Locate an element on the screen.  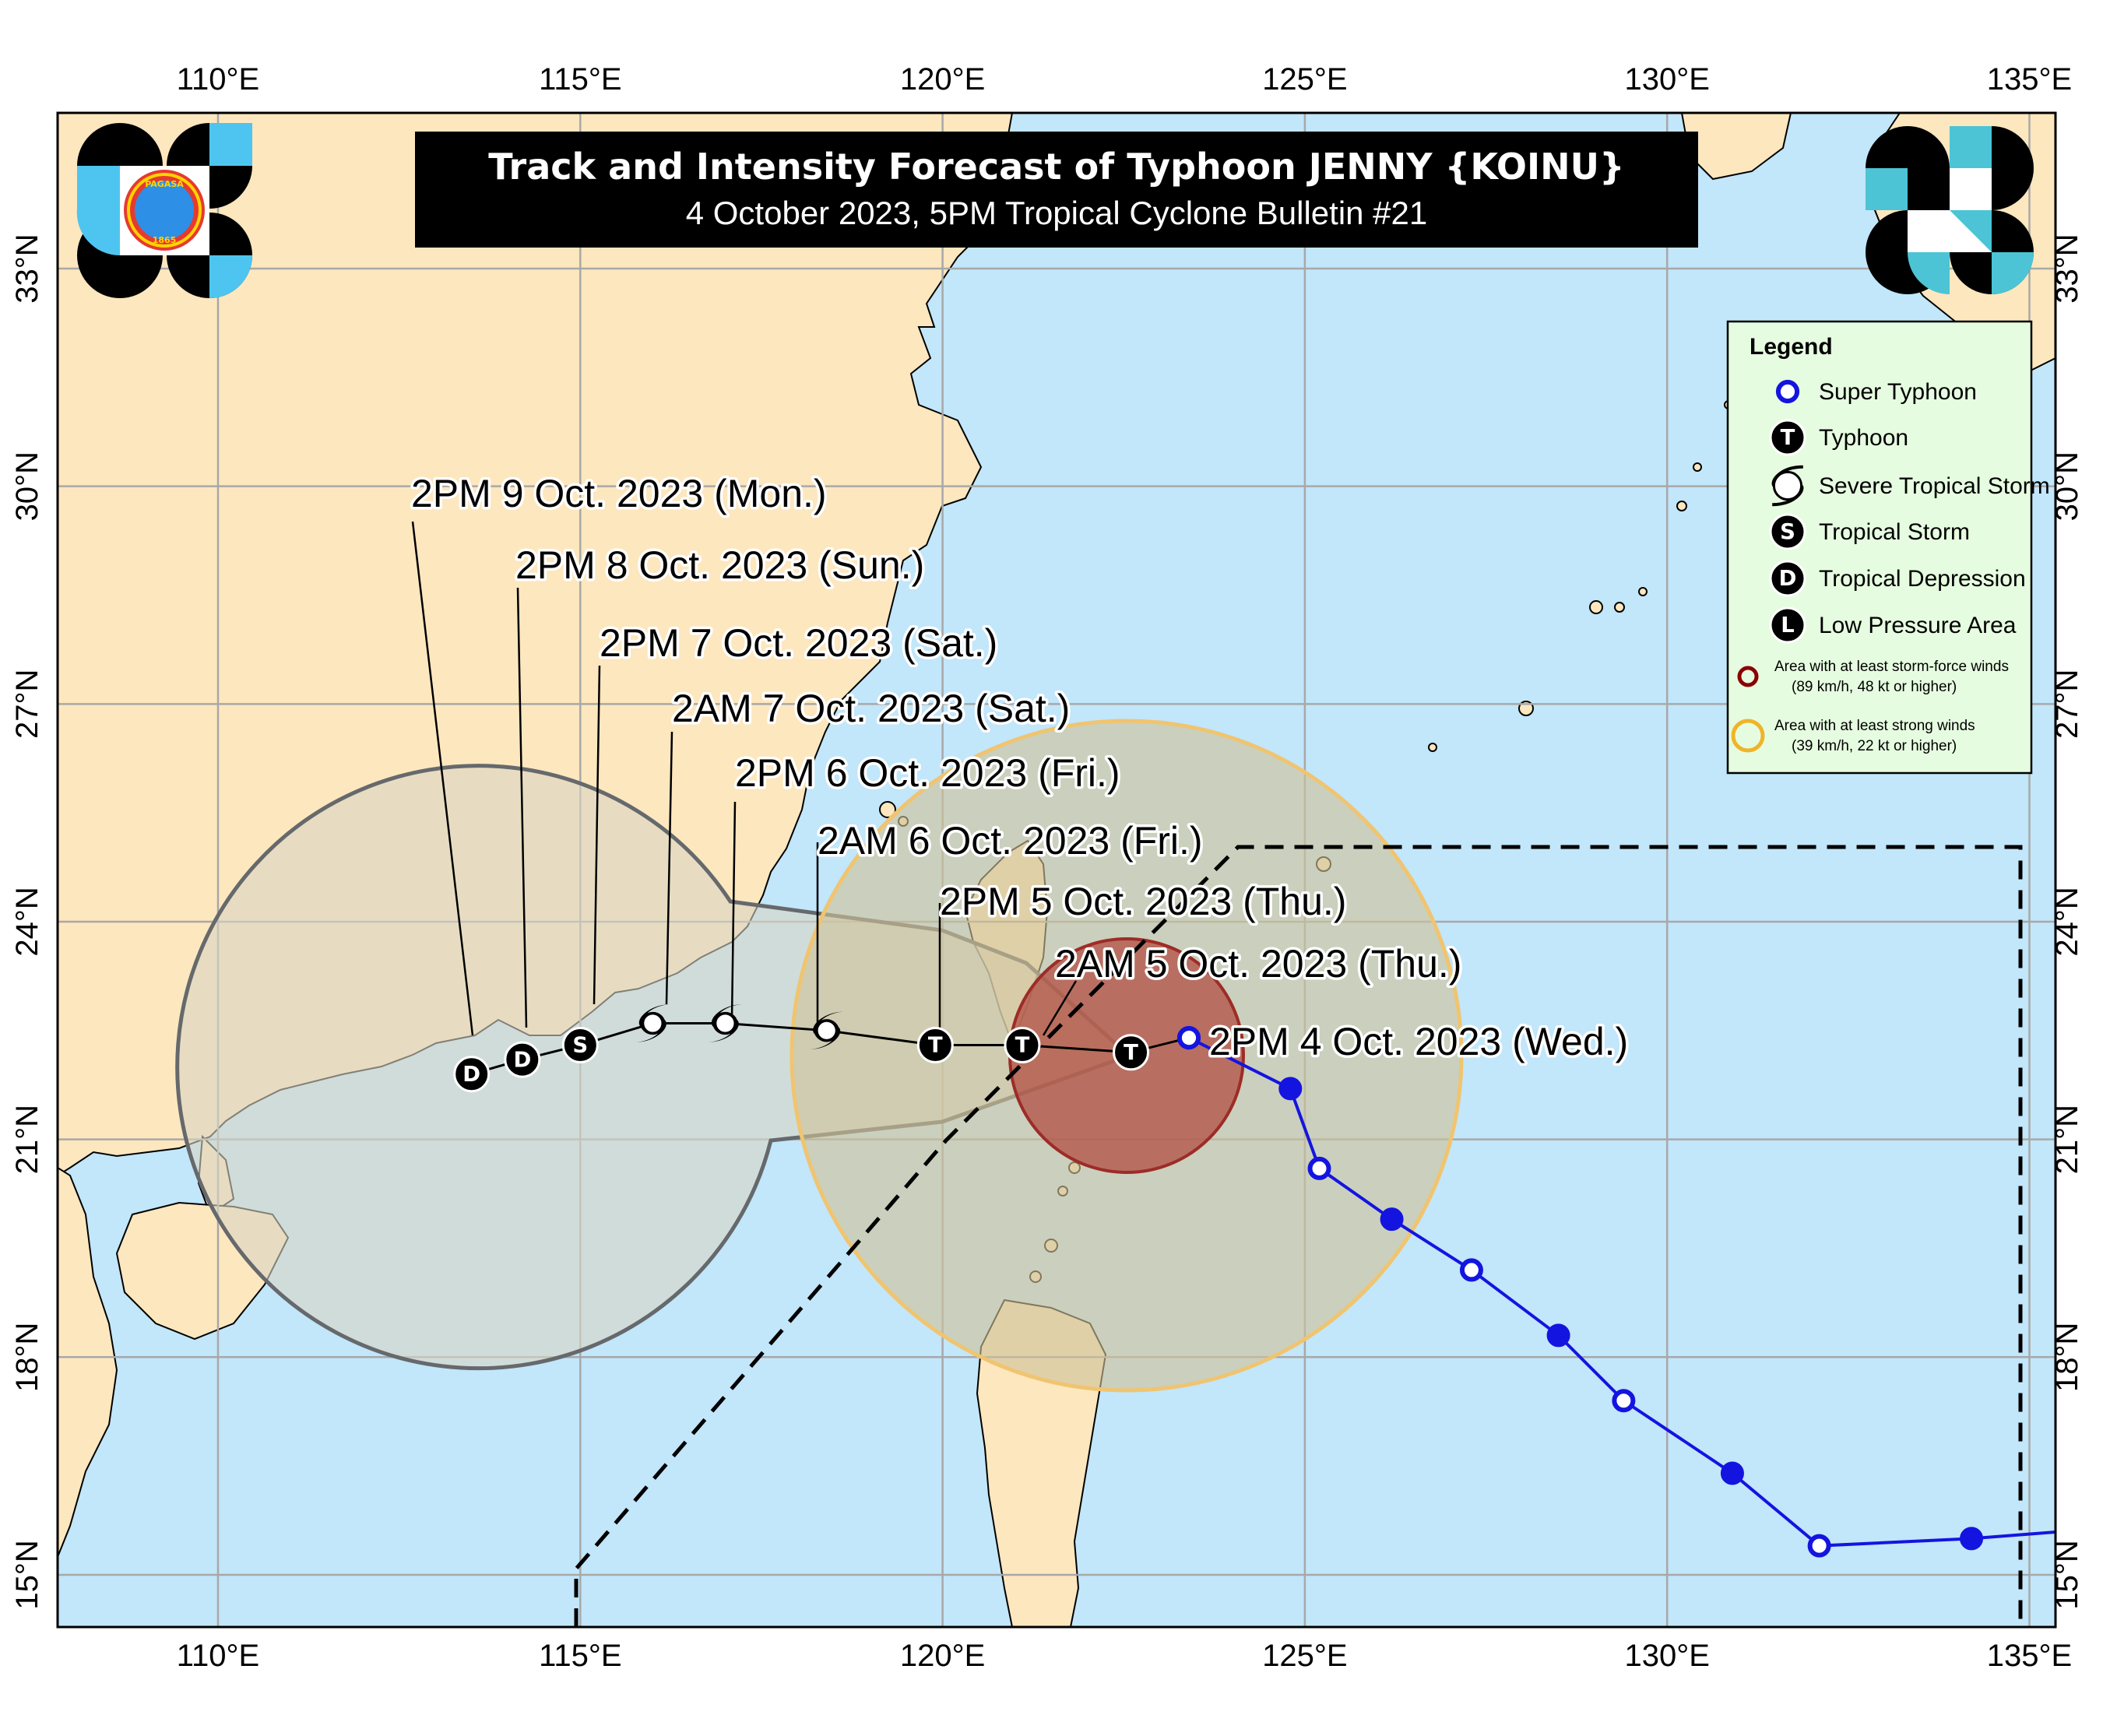
legend-item-label: Tropical Depression is located at coordinates (1923, 579).